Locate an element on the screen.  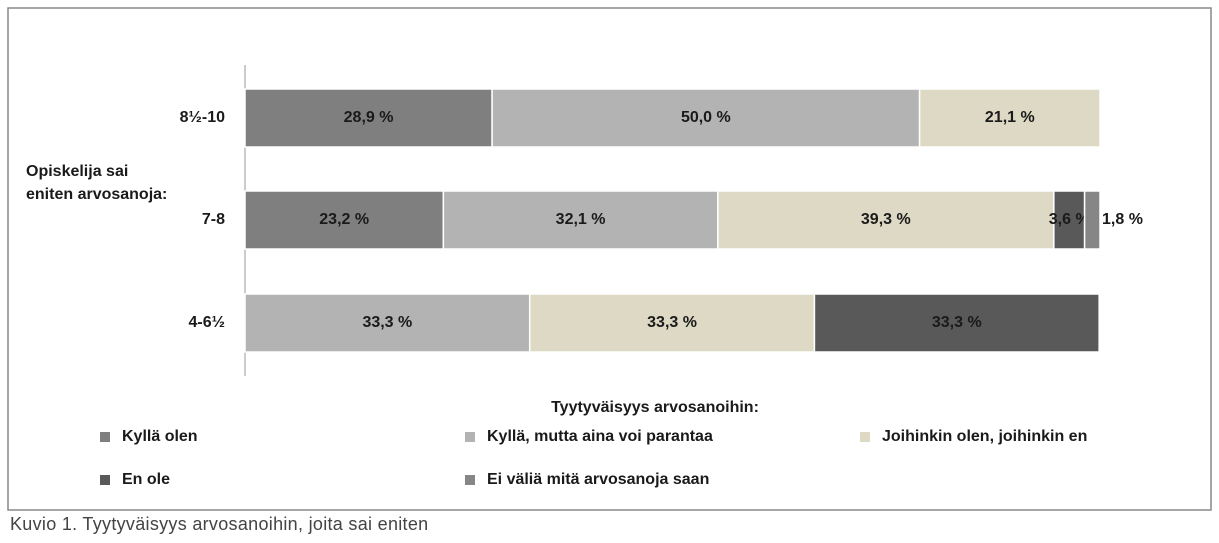
legend-label: Ei väliä mitä arvosanoja saan is located at coordinates (598, 479).